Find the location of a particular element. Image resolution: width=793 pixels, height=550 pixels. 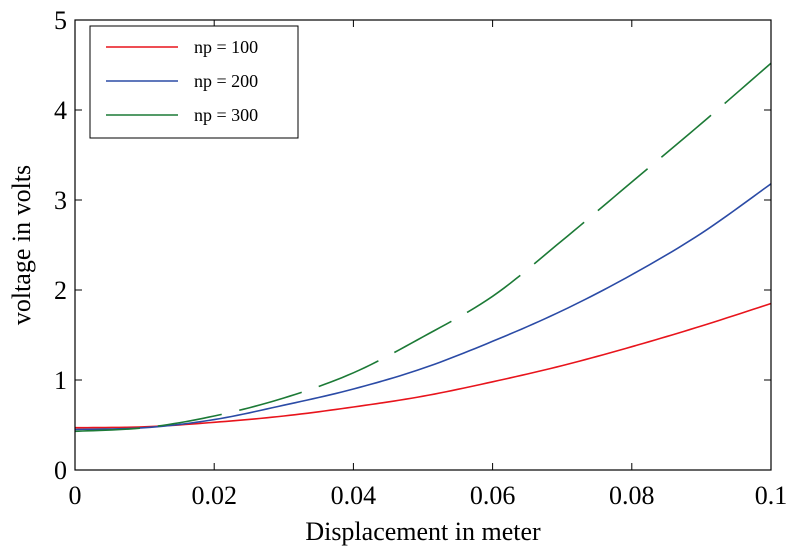

x-tick-label: 0.06 is located at coordinates (493, 495).